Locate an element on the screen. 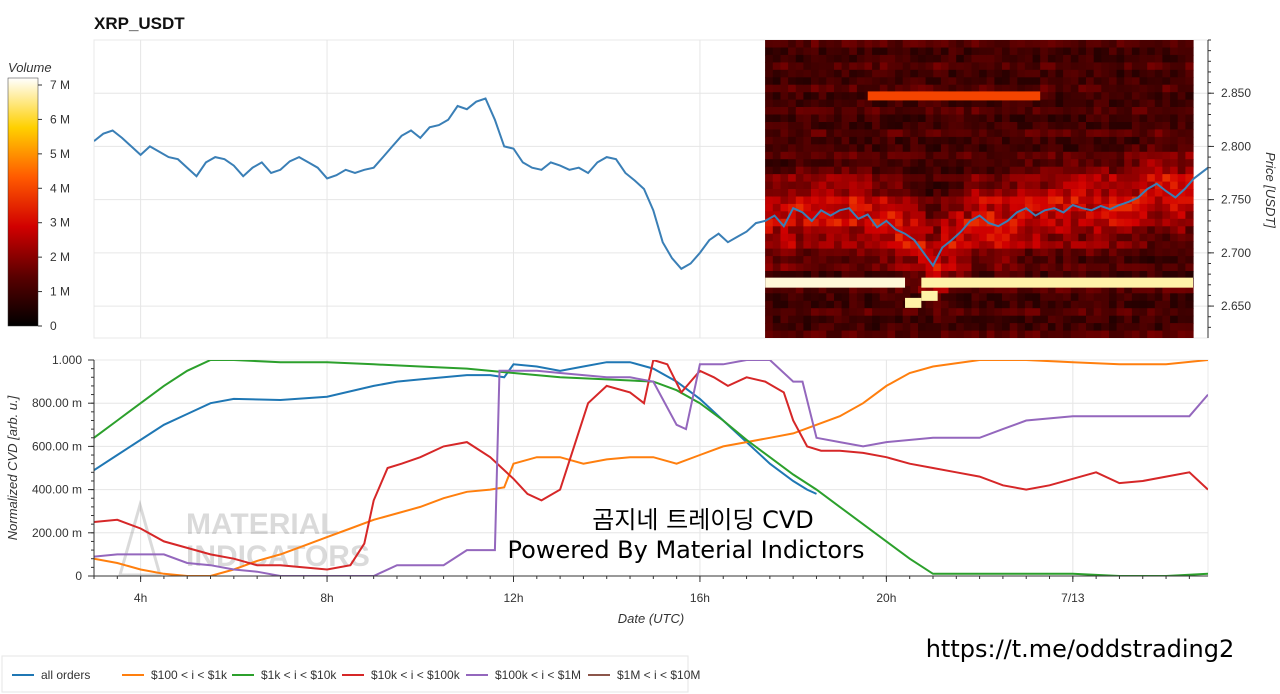 Image resolution: width=1280 pixels, height=694 pixels. telegram-url: https://t.me/oddstrading2 is located at coordinates (1080, 649).